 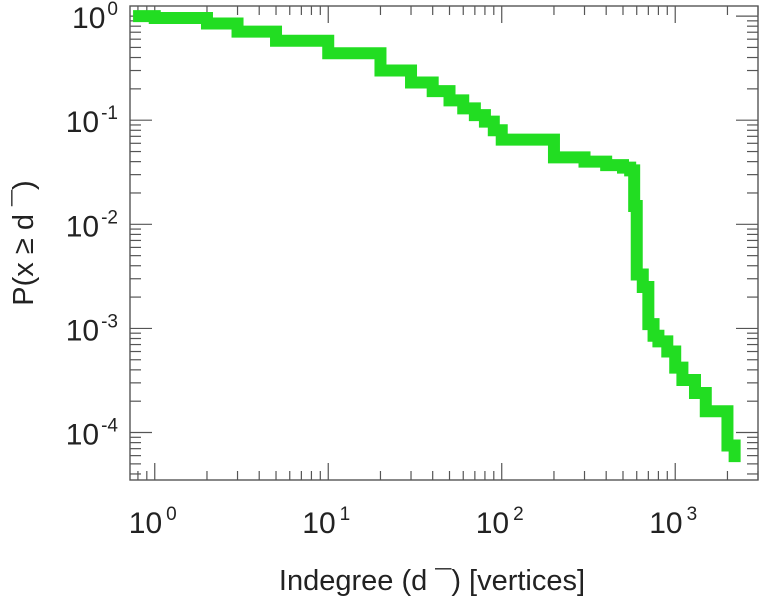 What do you see at coordinates (95, 17) in the screenshot?
I see `y-tick-label: 10 0` at bounding box center [95, 17].